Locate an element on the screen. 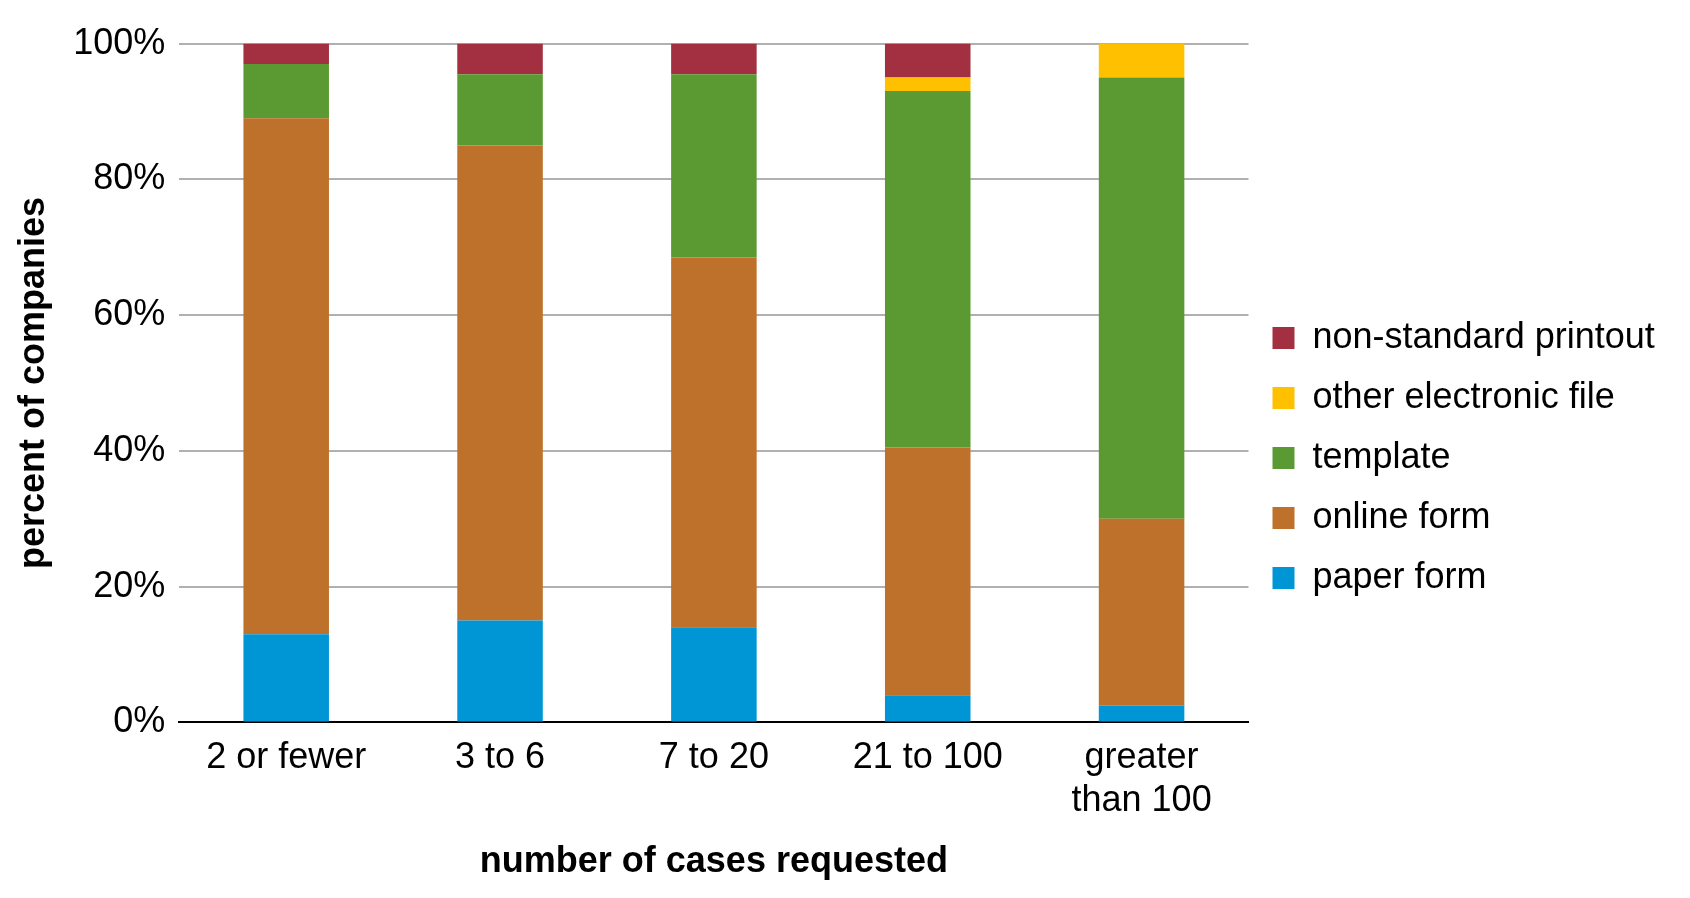 The image size is (1690, 898). legend-label: non-standard printout is located at coordinates (1483, 335).